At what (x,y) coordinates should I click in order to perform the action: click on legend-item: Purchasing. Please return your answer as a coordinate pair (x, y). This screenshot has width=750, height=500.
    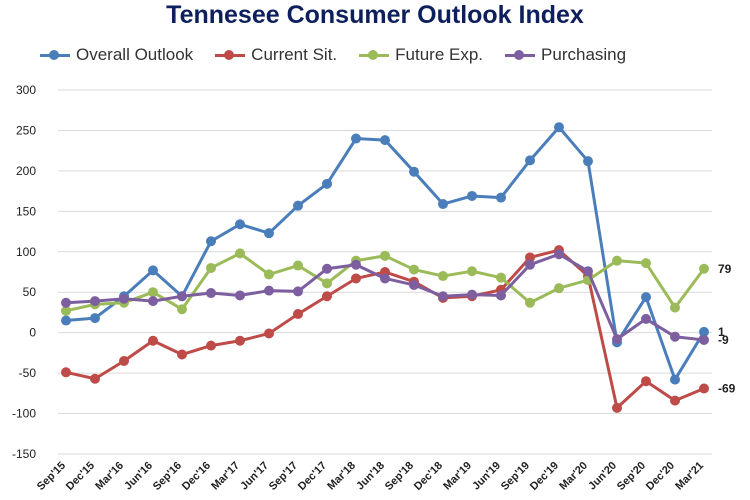
    Looking at the image, I should click on (565, 55).